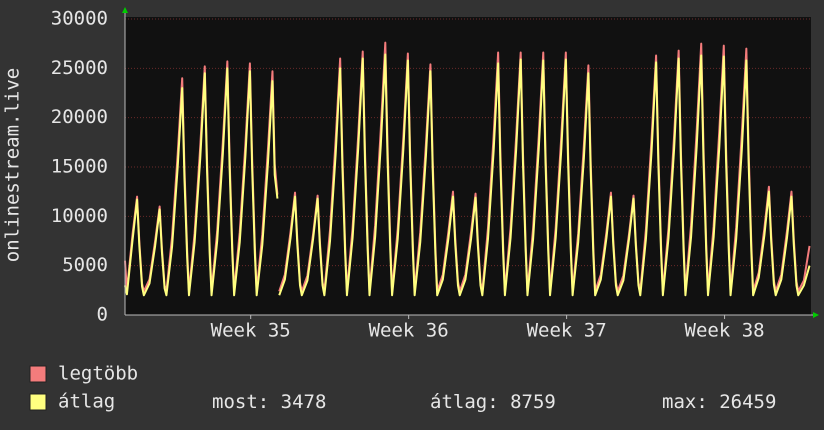  What do you see at coordinates (83, 388) in the screenshot?
I see `legend: legtöbb átlag` at bounding box center [83, 388].